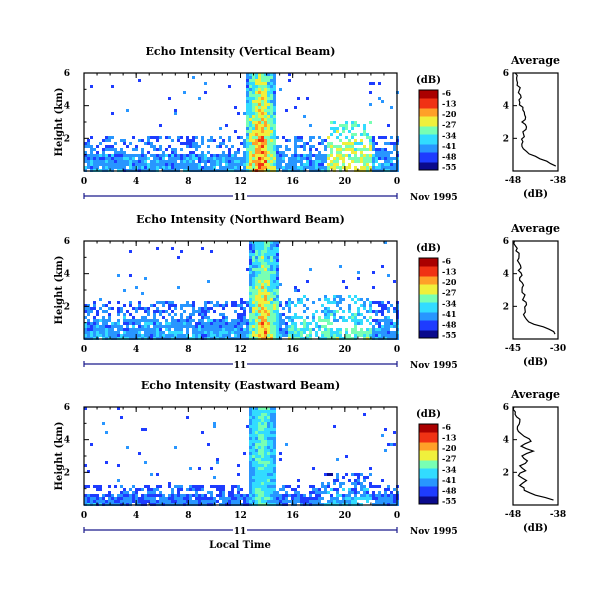 The width and height of the screenshot is (611, 598). Describe the element at coordinates (449, 335) in the screenshot. I see `colorbar-tick-label: -55` at that location.